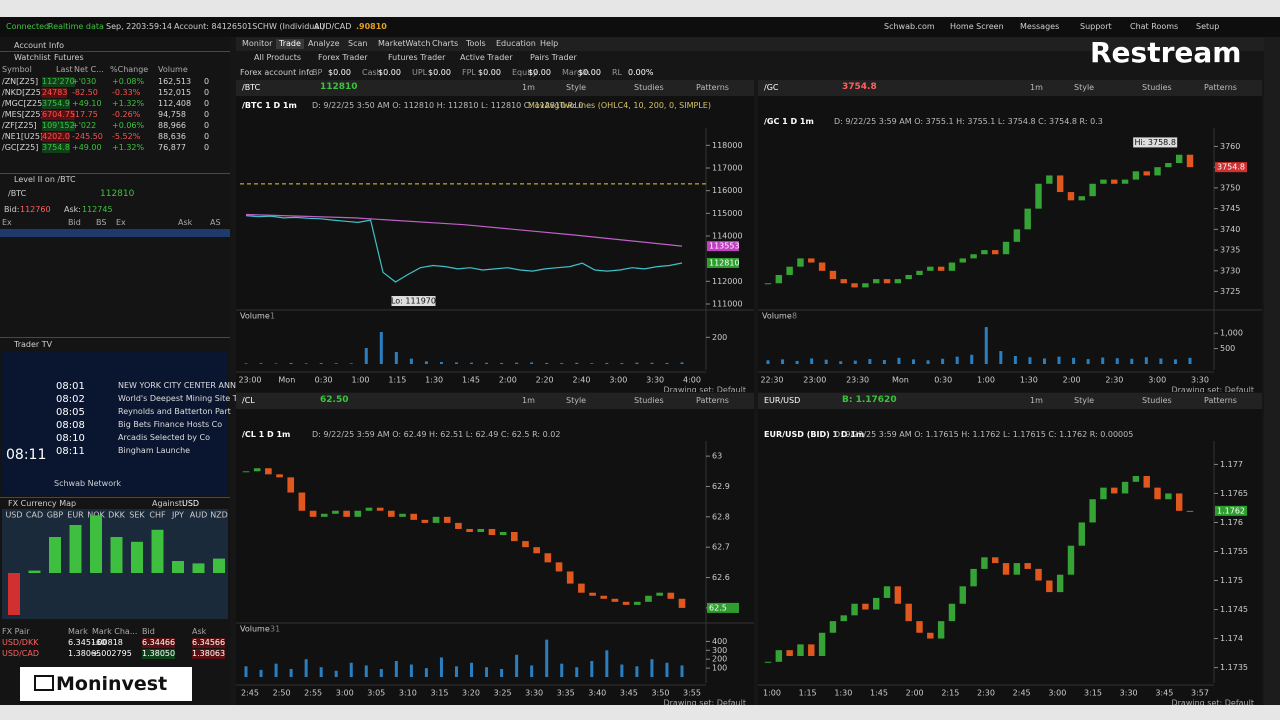 Image resolution: width=1280 pixels, height=720 pixels. I want to click on pair-price: .90810, so click(371, 26).